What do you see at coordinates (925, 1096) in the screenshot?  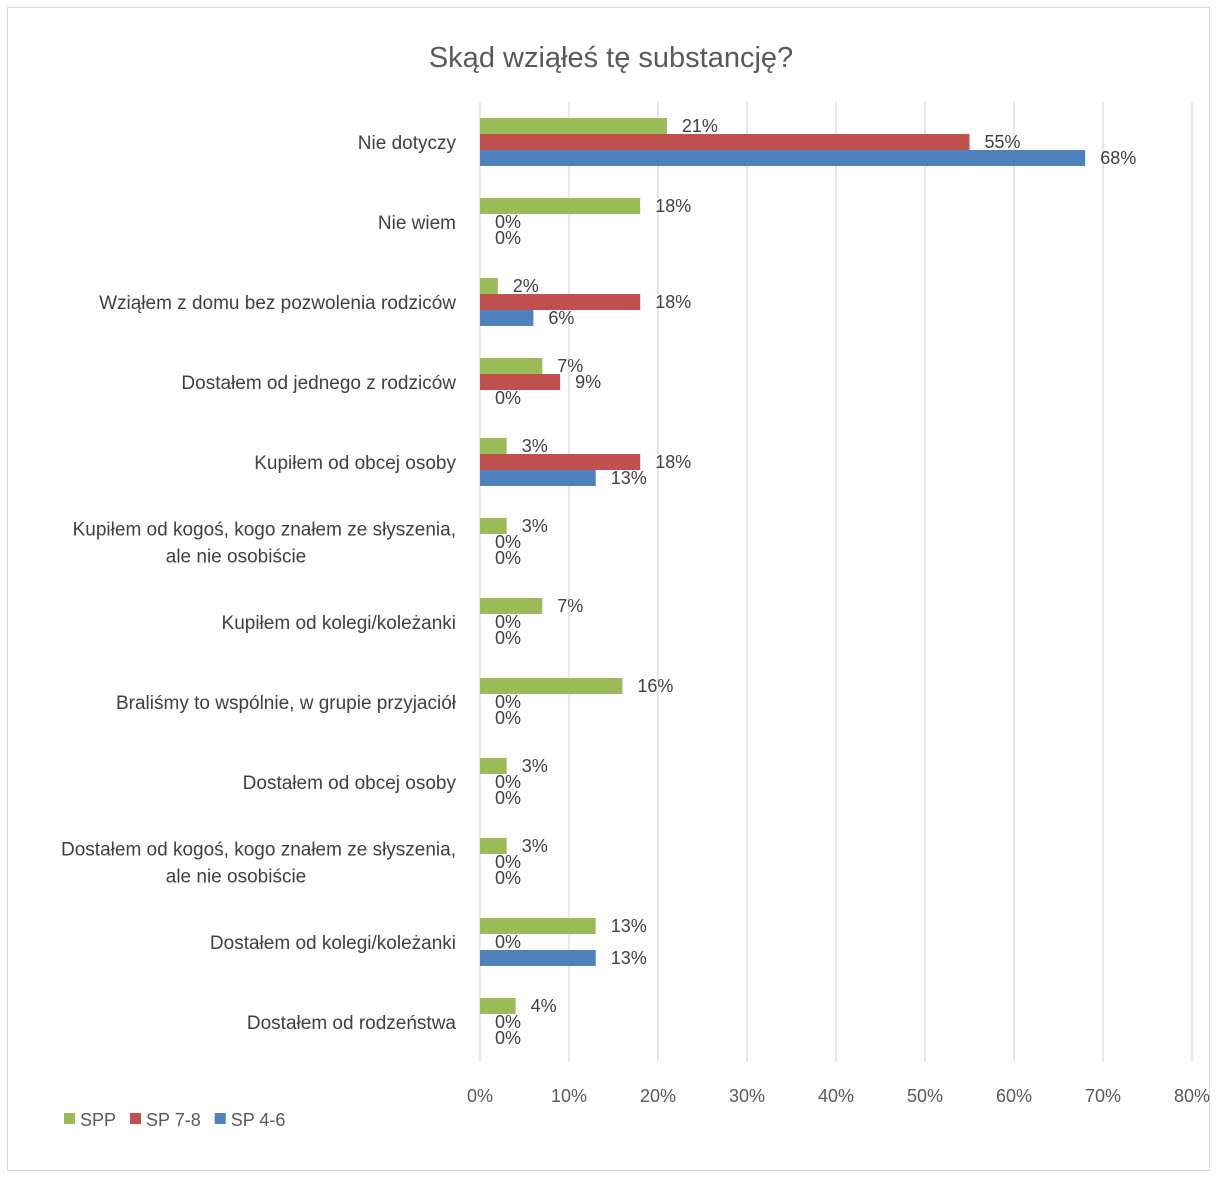 I see `x-tick-label: 50%` at bounding box center [925, 1096].